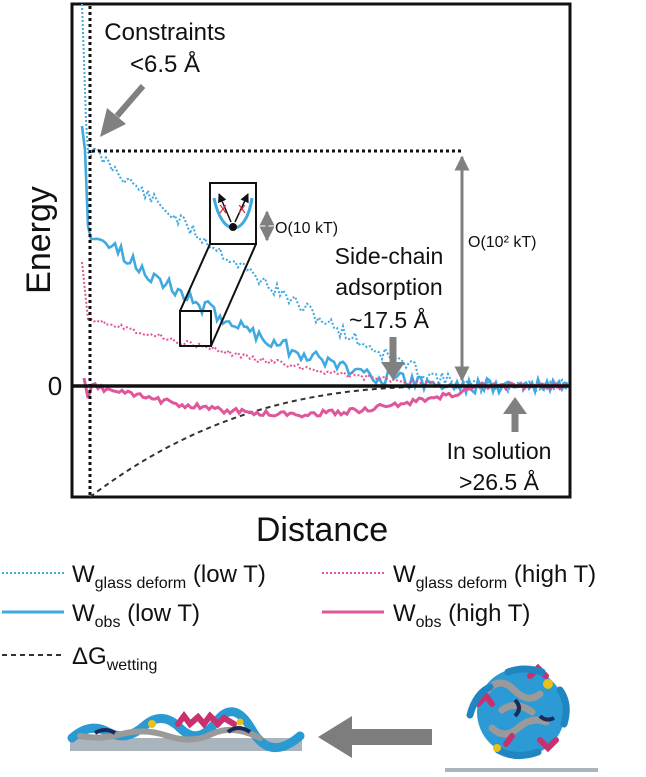 The width and height of the screenshot is (646, 777). I want to click on protein-loop-blue, so click(518, 712).